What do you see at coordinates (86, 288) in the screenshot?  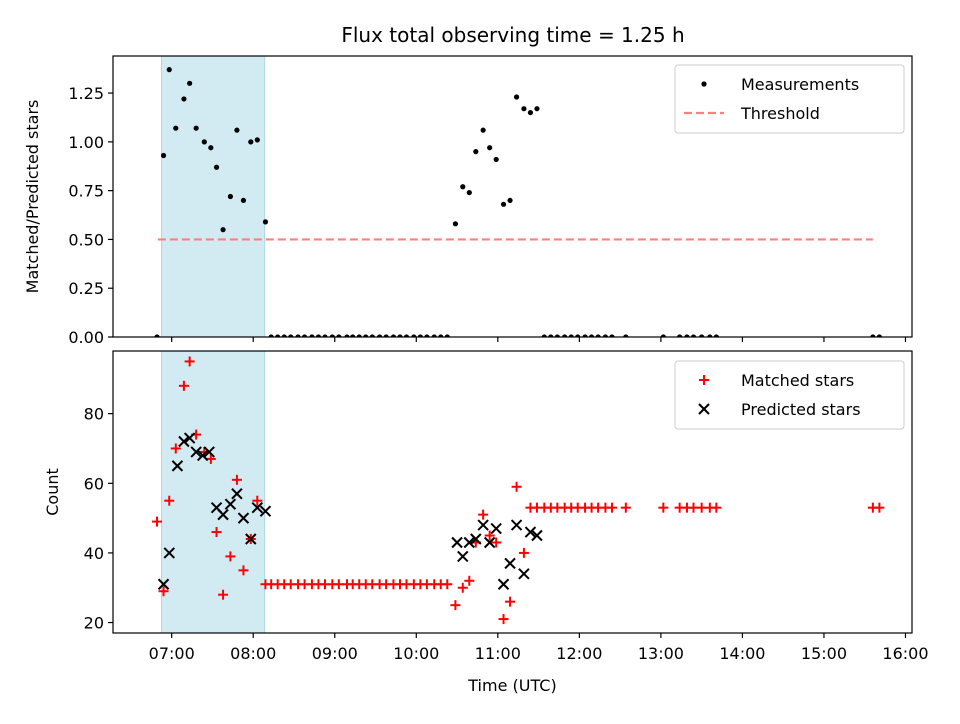 I see `y-tick-label: 0.25` at bounding box center [86, 288].